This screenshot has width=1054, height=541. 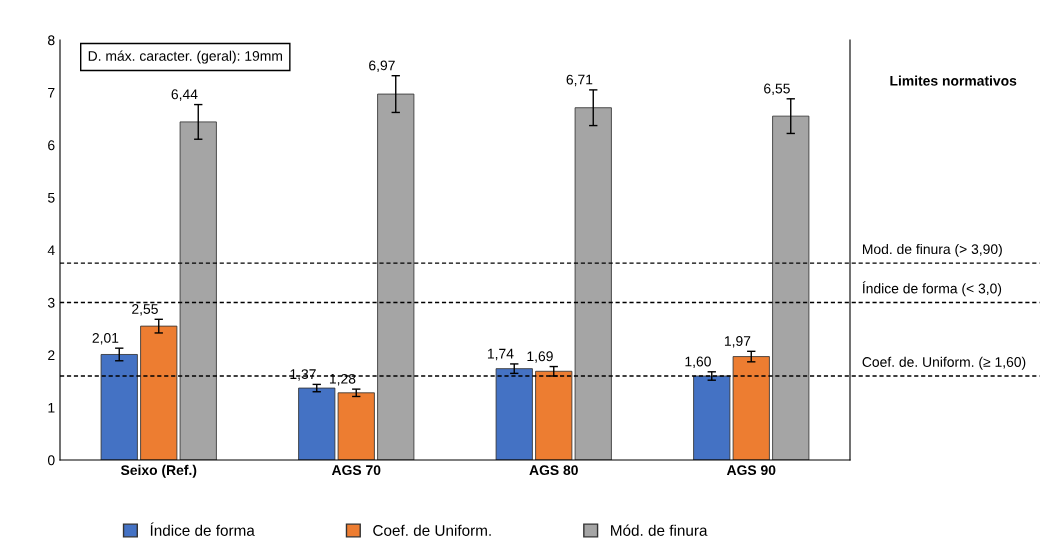 I want to click on y-tick-label: 1, so click(x=51, y=407).